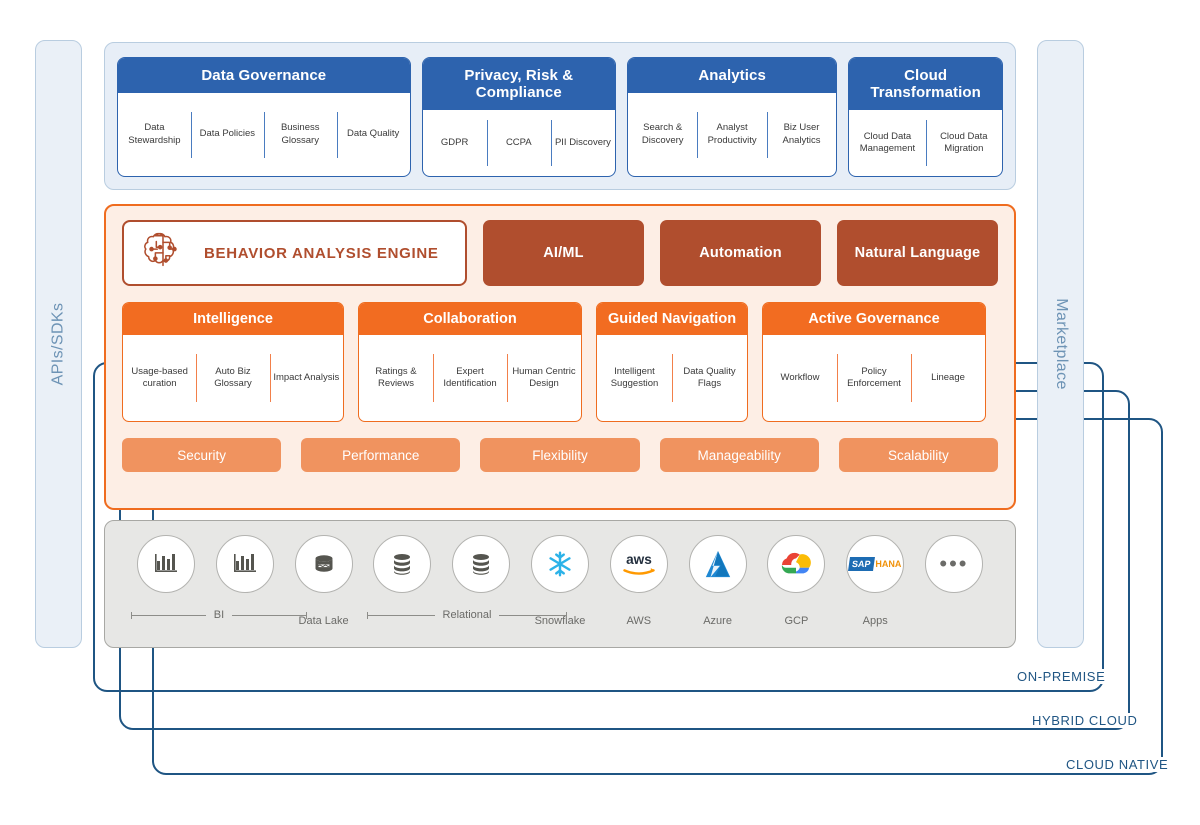 This screenshot has height=825, width=1200. What do you see at coordinates (323, 564) in the screenshot?
I see `data-lake-icon` at bounding box center [323, 564].